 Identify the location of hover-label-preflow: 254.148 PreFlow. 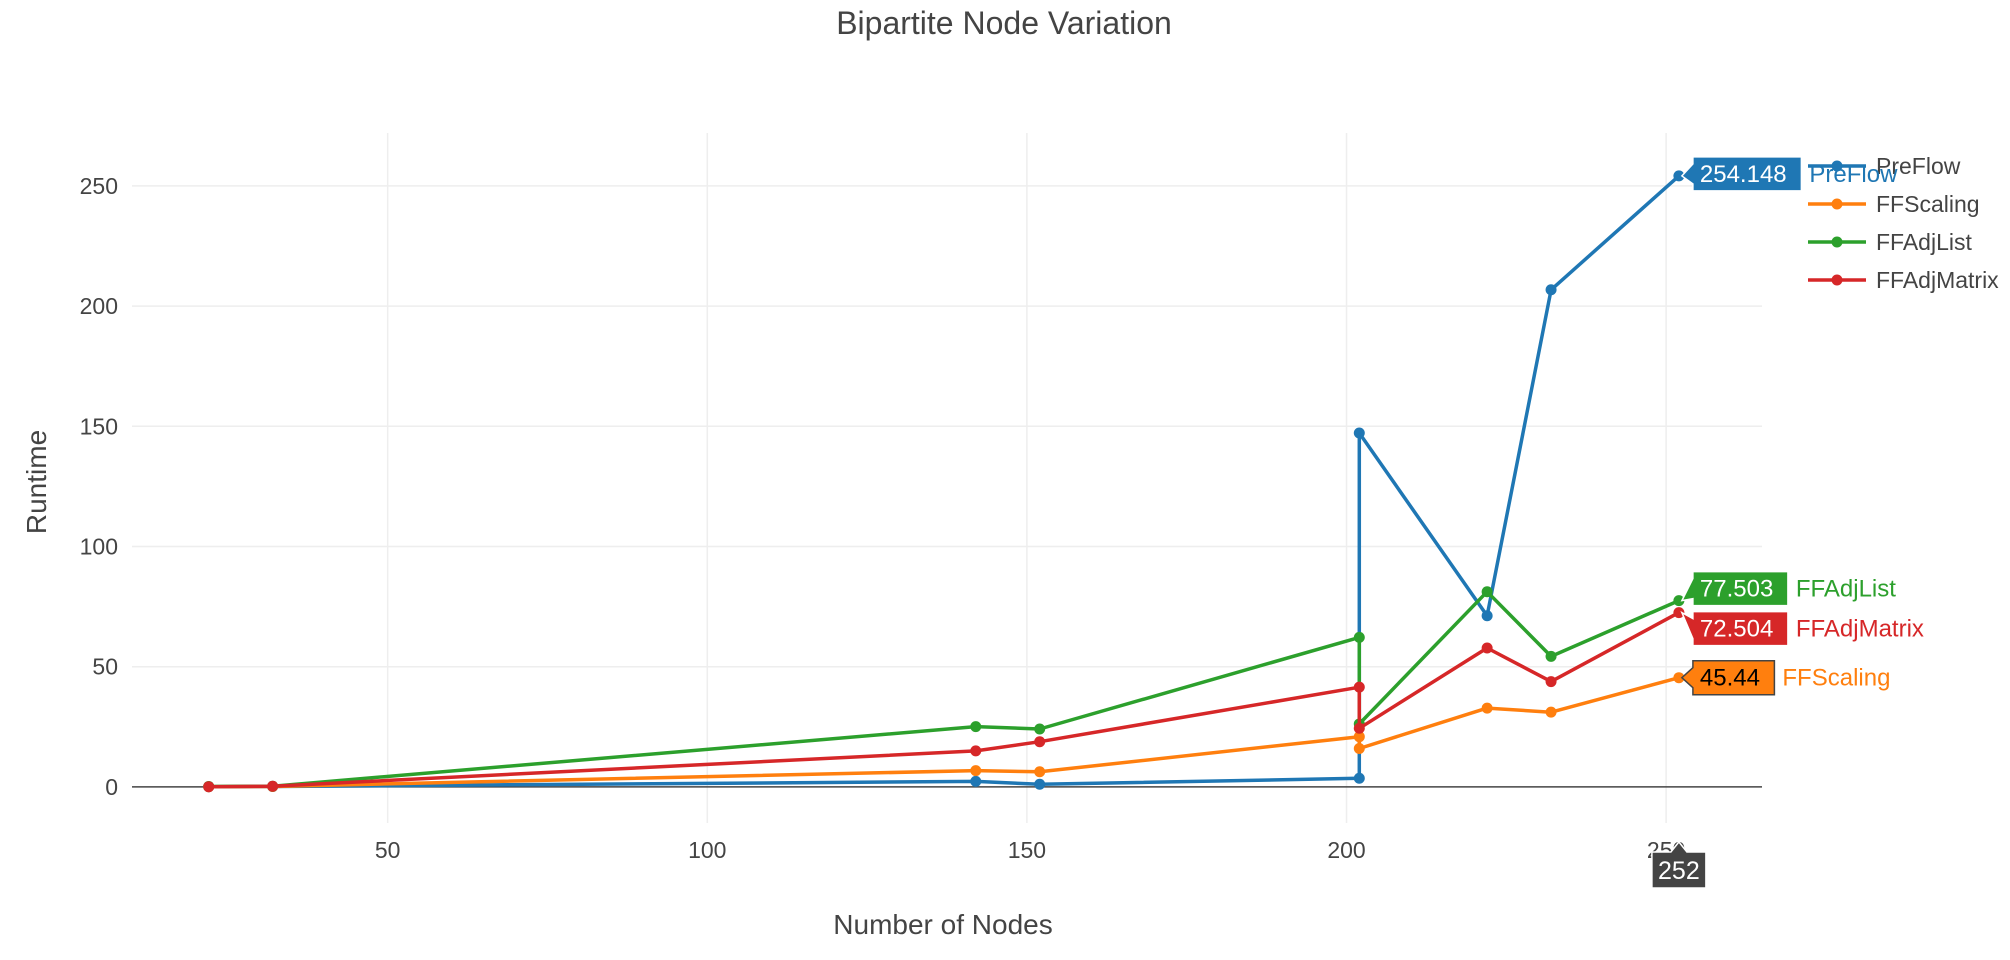
(1789, 174).